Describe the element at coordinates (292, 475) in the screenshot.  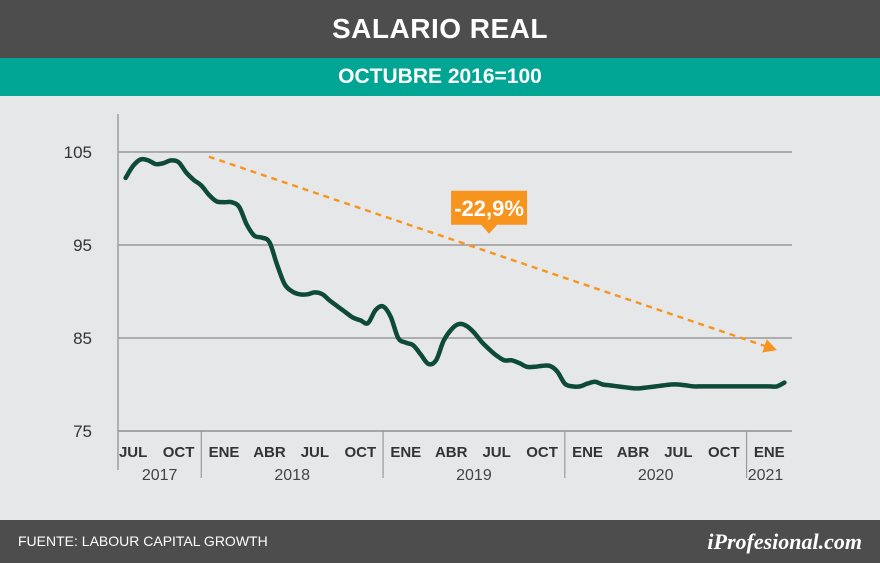
I see `year-label: 2018` at that location.